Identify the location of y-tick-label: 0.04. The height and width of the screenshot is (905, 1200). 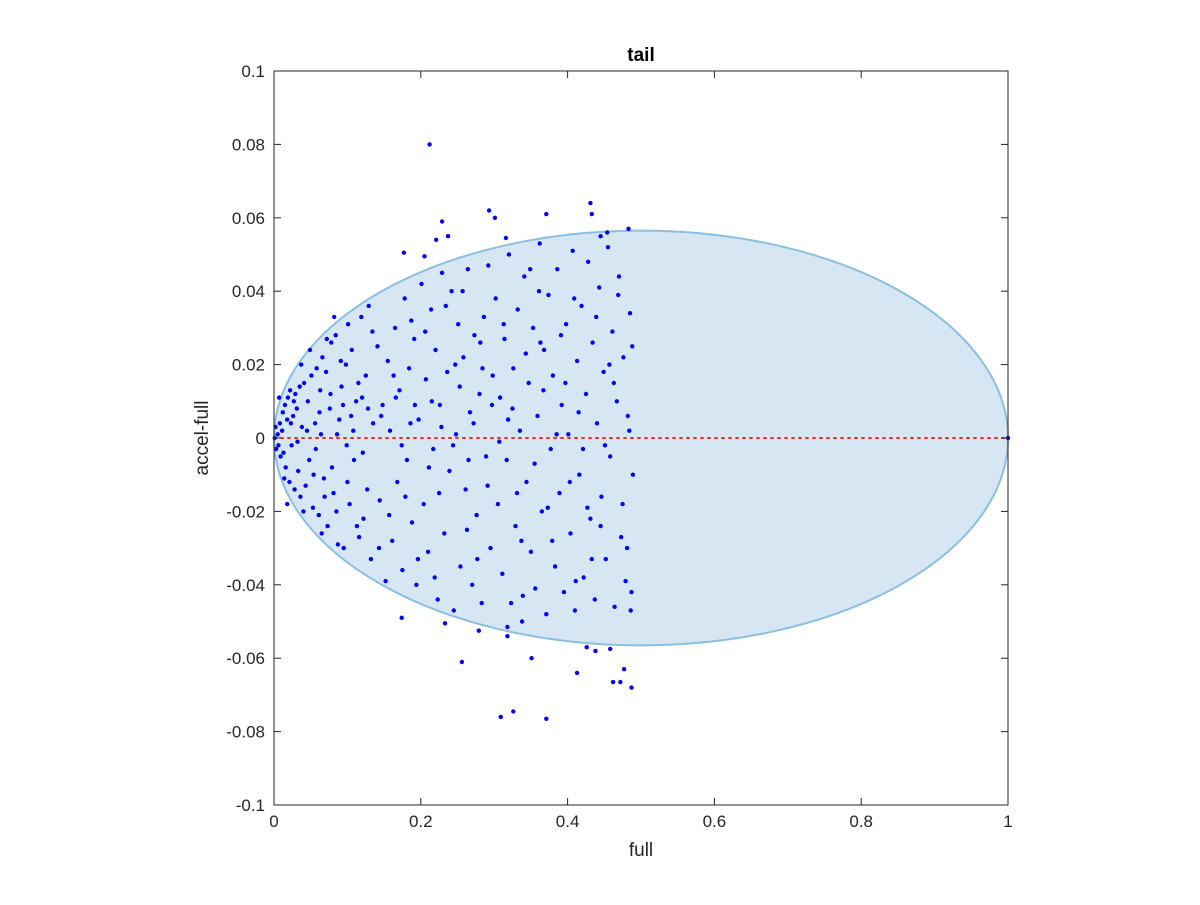
(248, 291).